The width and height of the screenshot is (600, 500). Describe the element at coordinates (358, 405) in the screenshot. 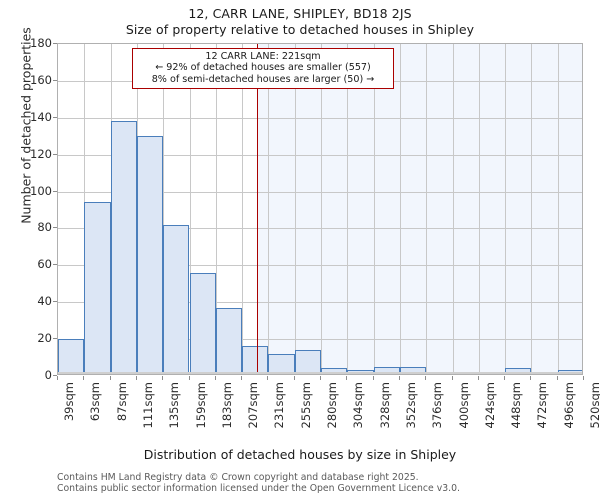

I see `x-axis-tick-label: 304sqm` at that location.